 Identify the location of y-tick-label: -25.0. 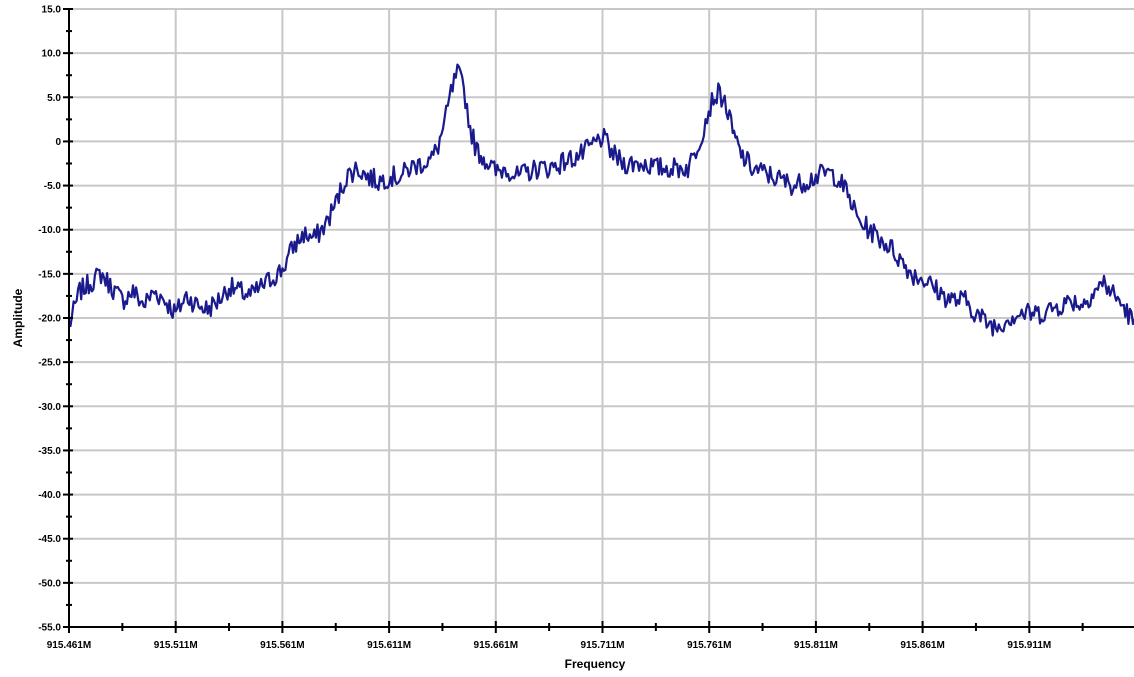
(49, 363).